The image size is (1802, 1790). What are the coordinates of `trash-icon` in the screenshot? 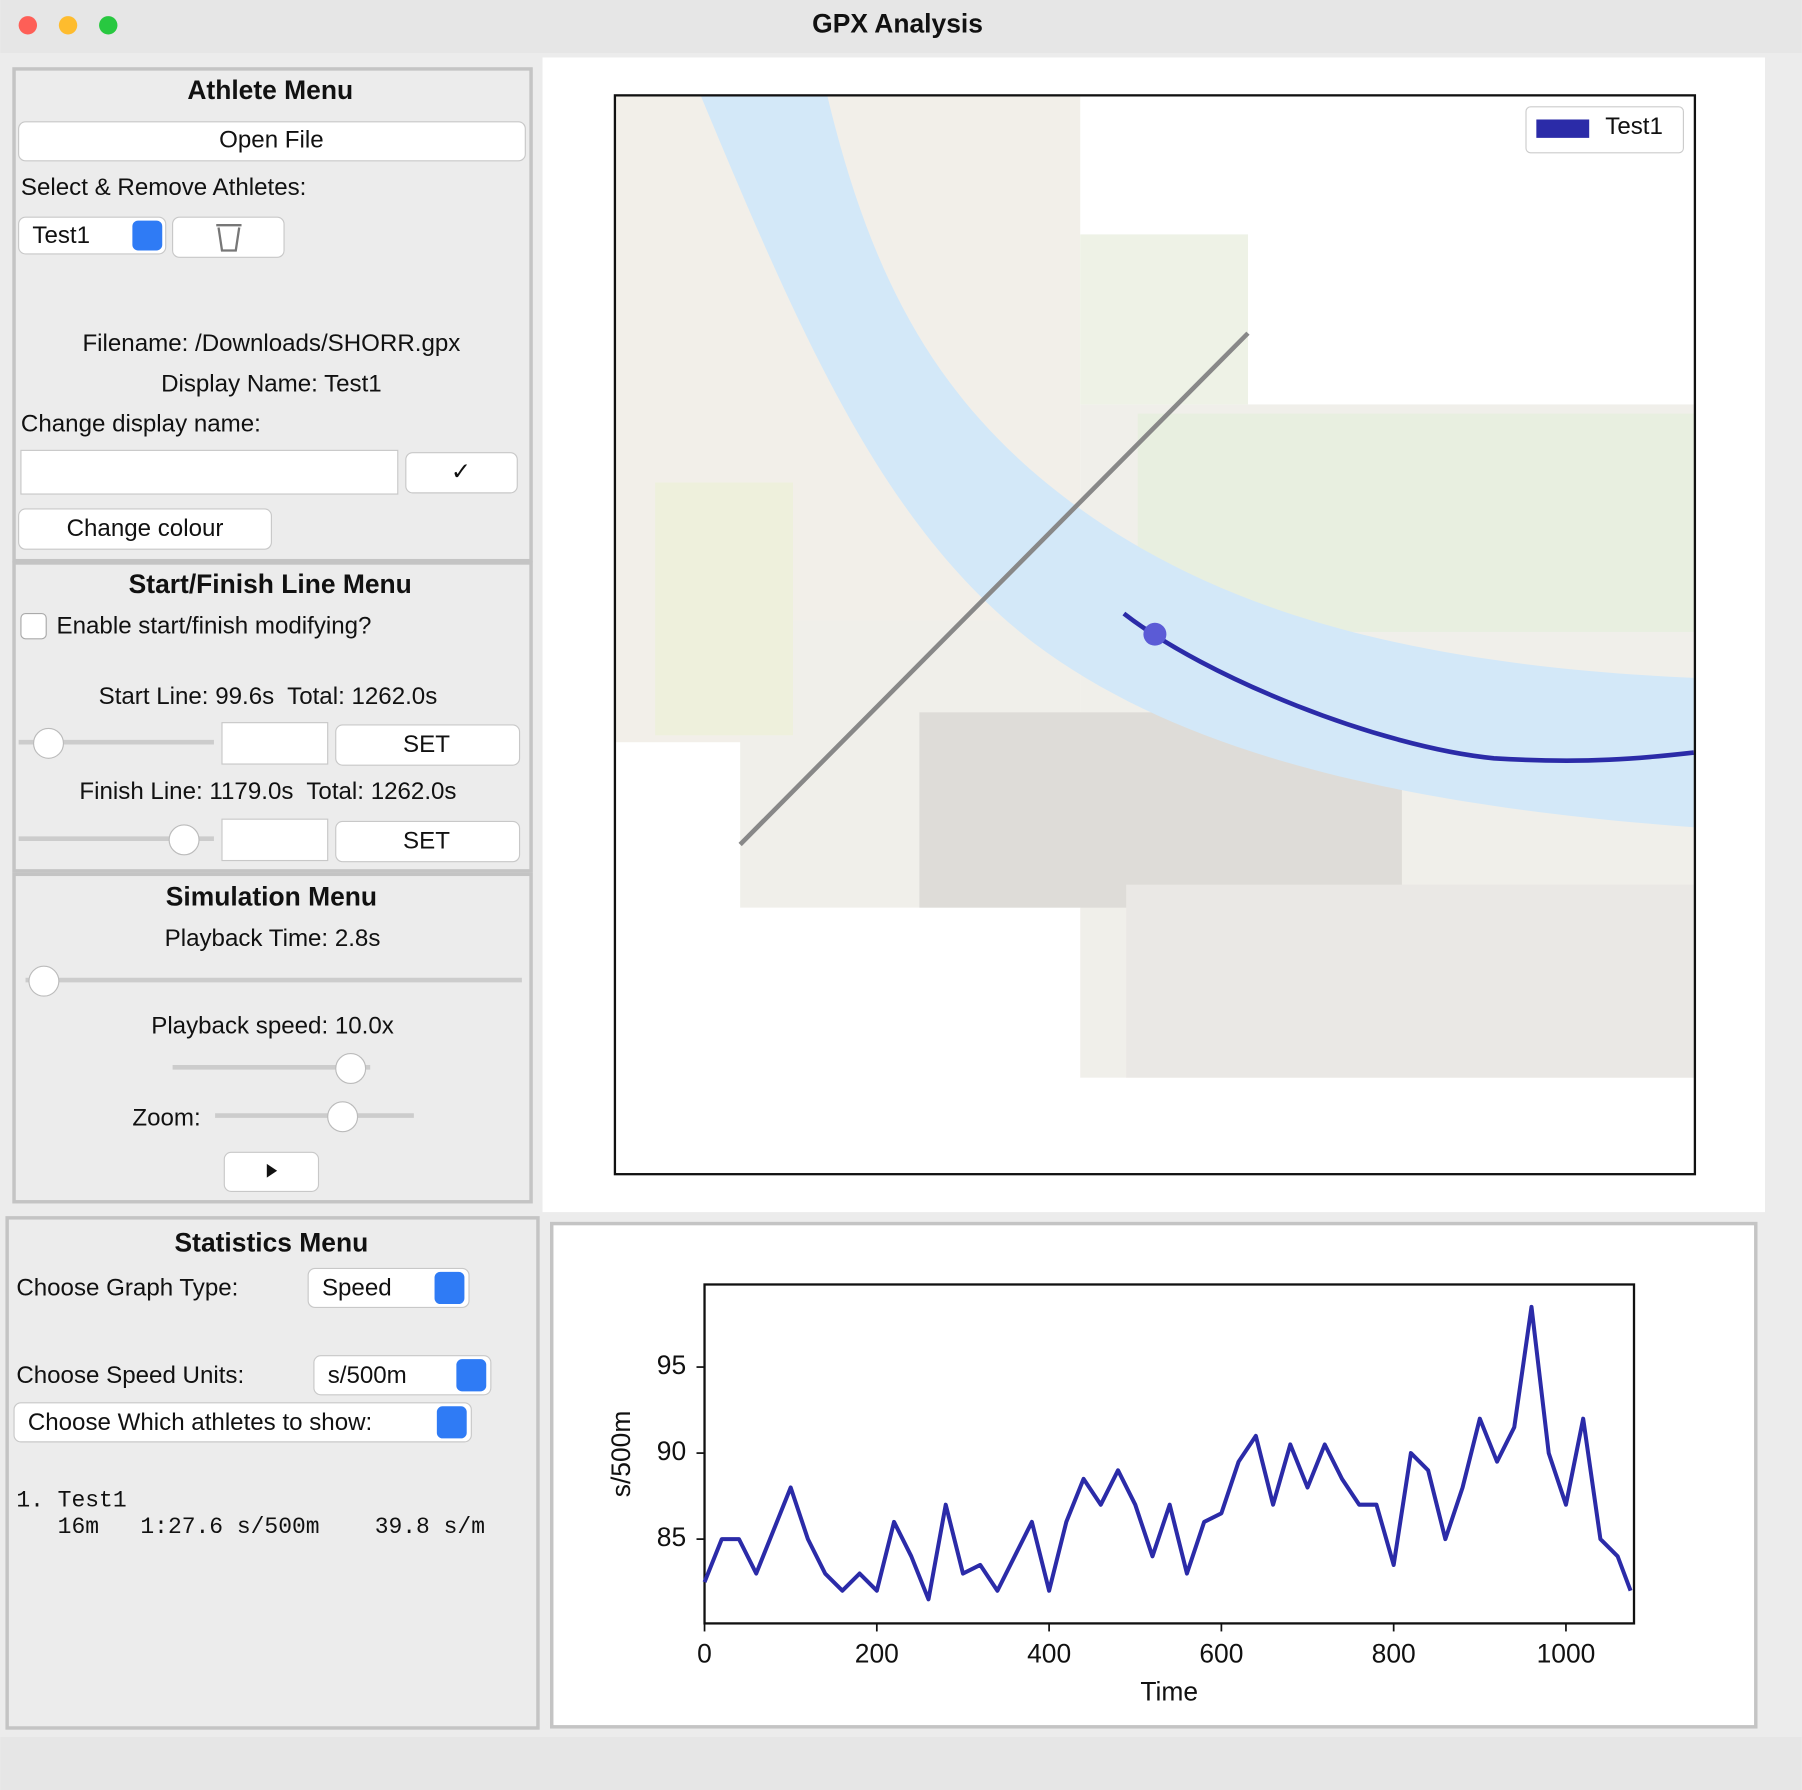 It's located at (229, 238).